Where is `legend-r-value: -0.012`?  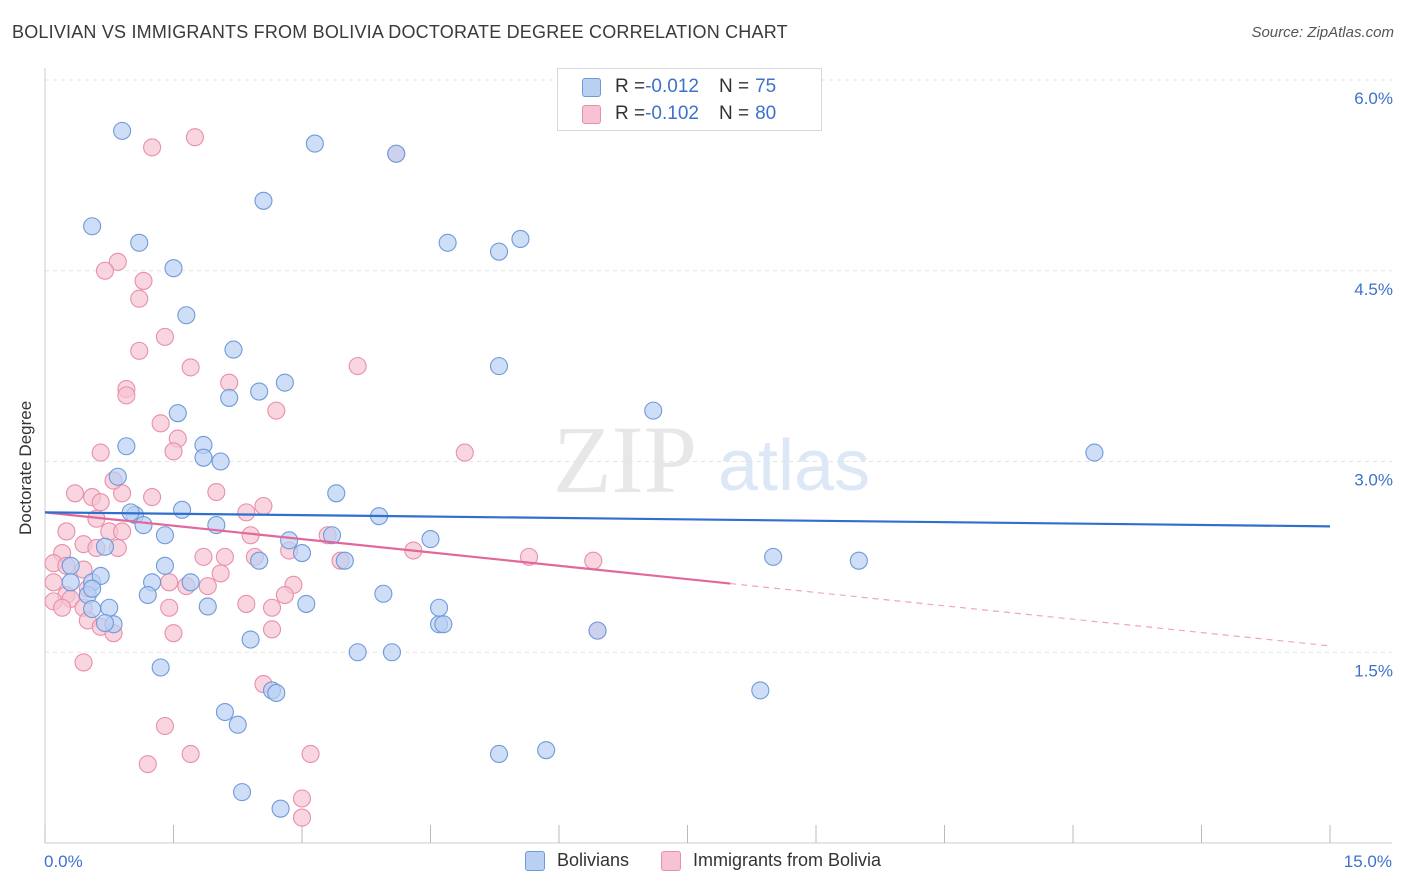
legend-r-value: -0.012 is located at coordinates (672, 86).